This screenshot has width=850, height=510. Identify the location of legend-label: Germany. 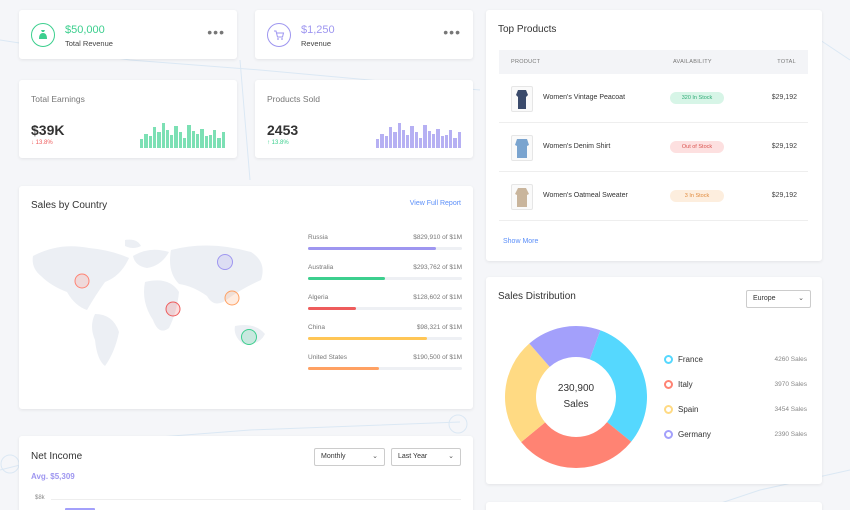
(694, 434).